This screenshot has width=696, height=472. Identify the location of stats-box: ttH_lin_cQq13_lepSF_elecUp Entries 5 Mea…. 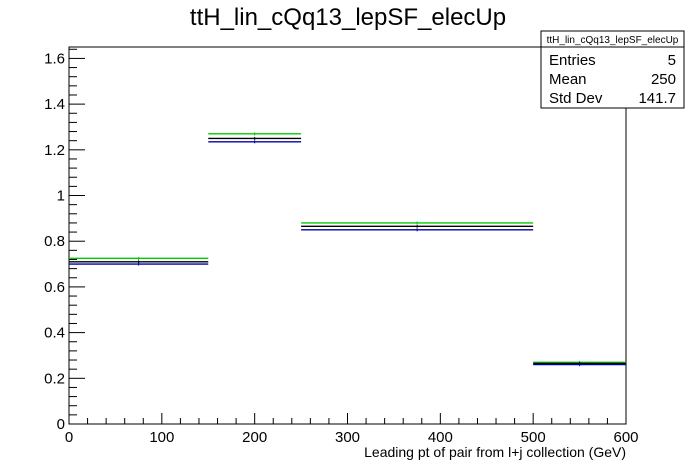
(612, 69).